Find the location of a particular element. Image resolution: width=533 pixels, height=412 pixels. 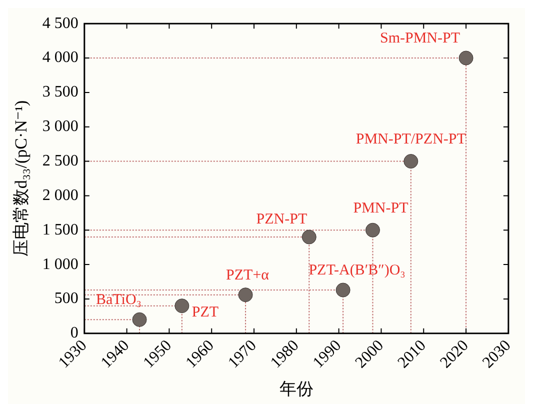

y-tick-label: 500 is located at coordinates (66, 299).